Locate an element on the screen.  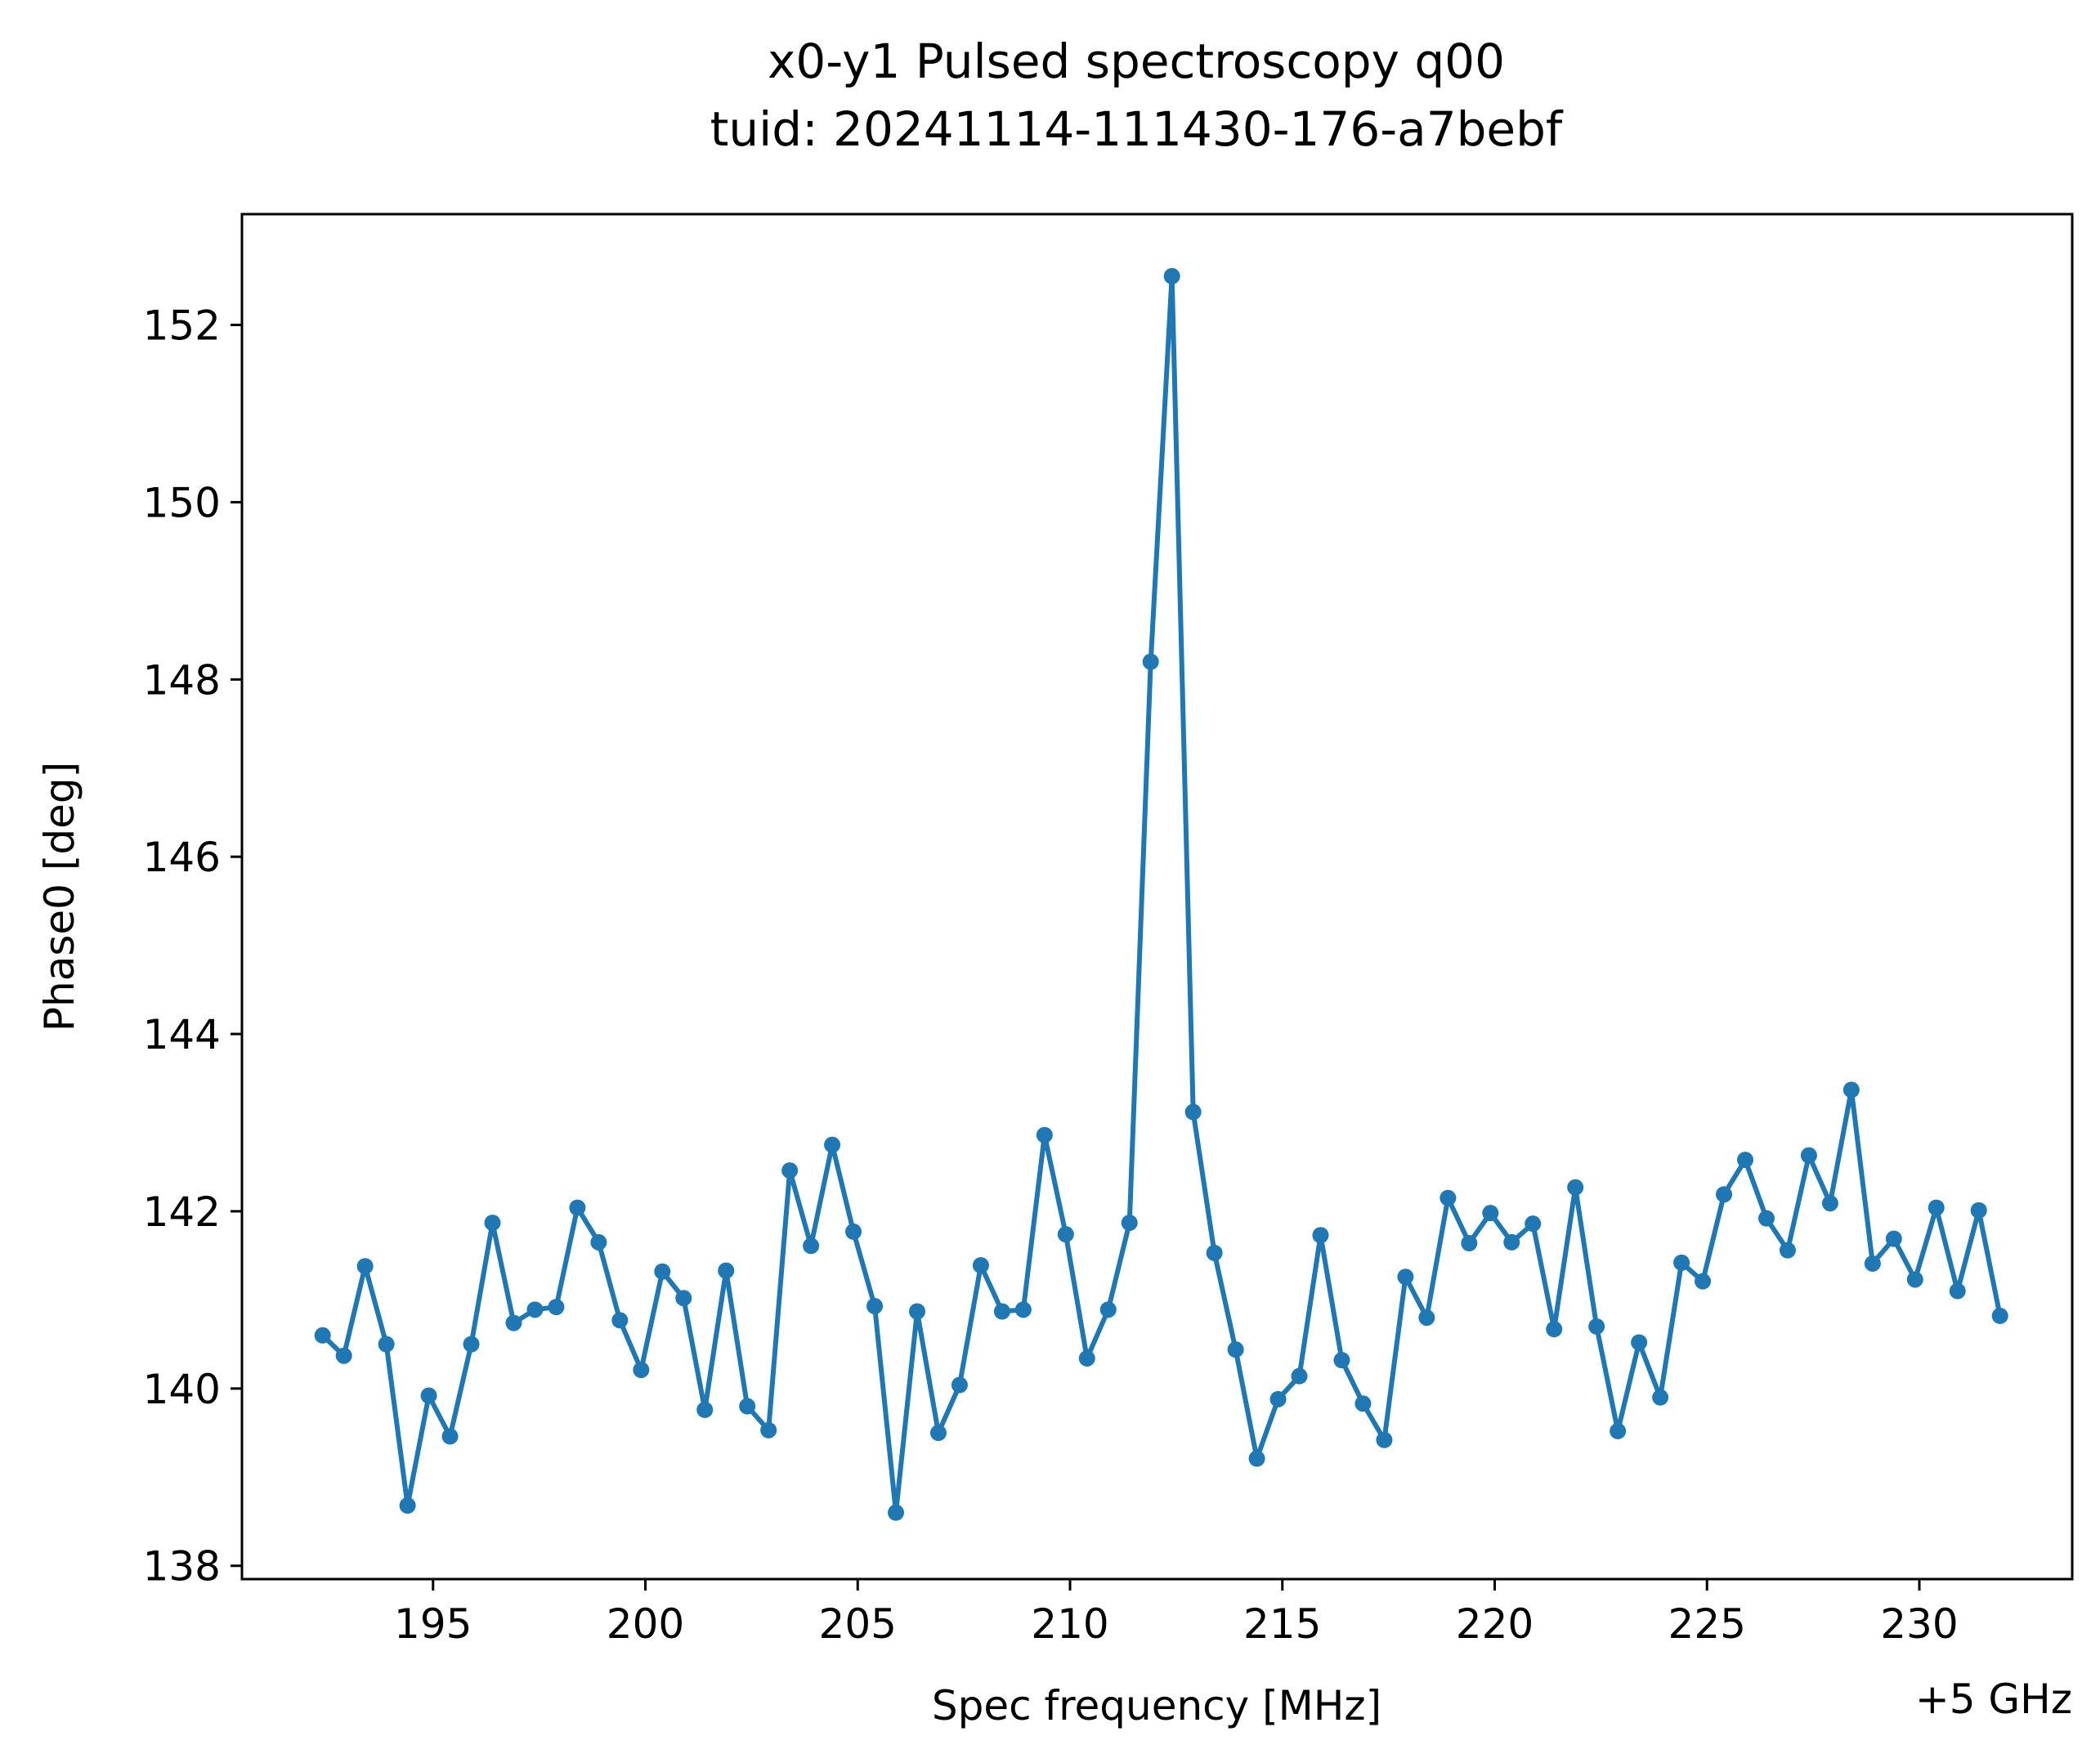
y-tick-label: 150 is located at coordinates (182, 502).